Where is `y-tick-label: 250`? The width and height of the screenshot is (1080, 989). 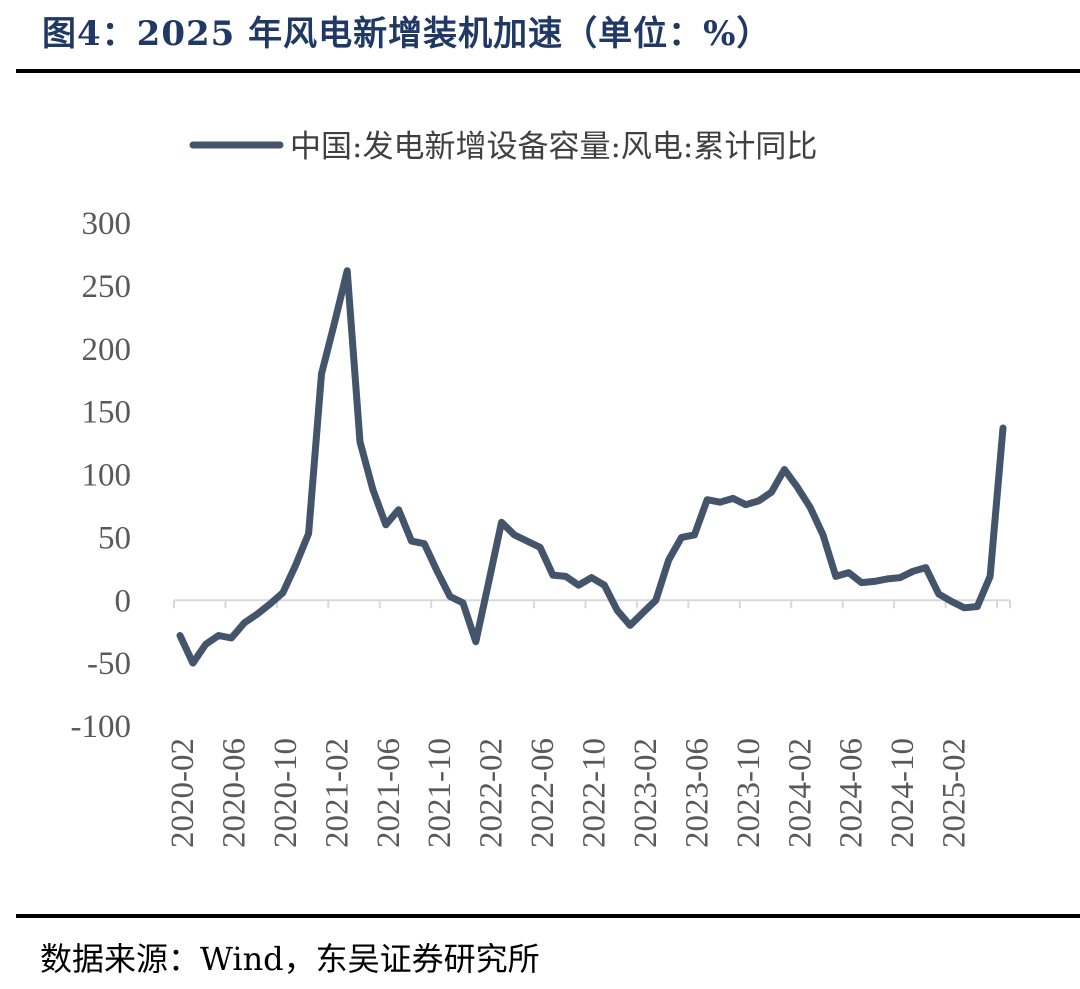
y-tick-label: 250 is located at coordinates (107, 287).